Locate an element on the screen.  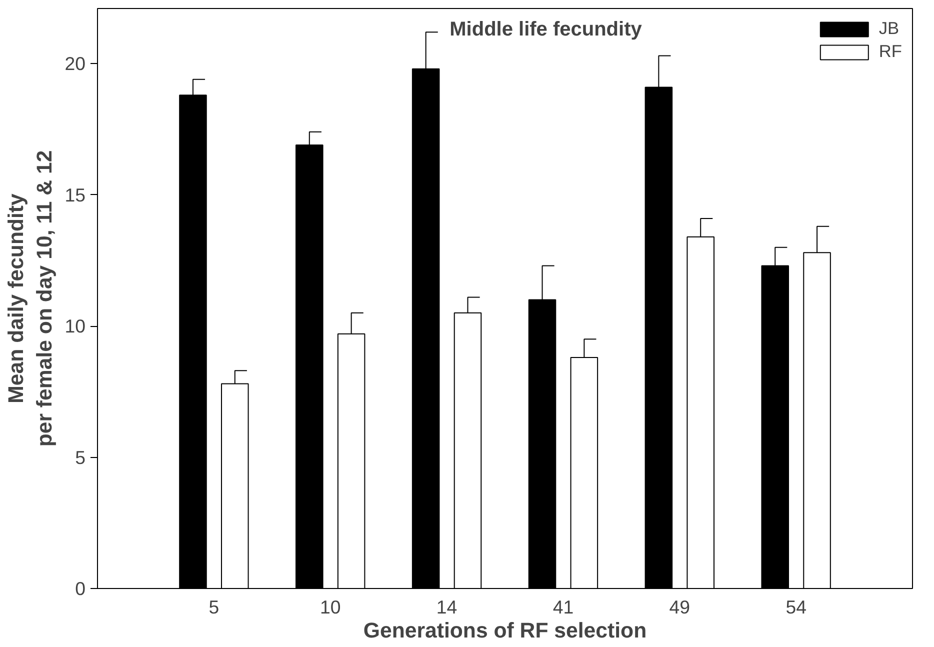
x-tick-label: 5 is located at coordinates (214, 607).